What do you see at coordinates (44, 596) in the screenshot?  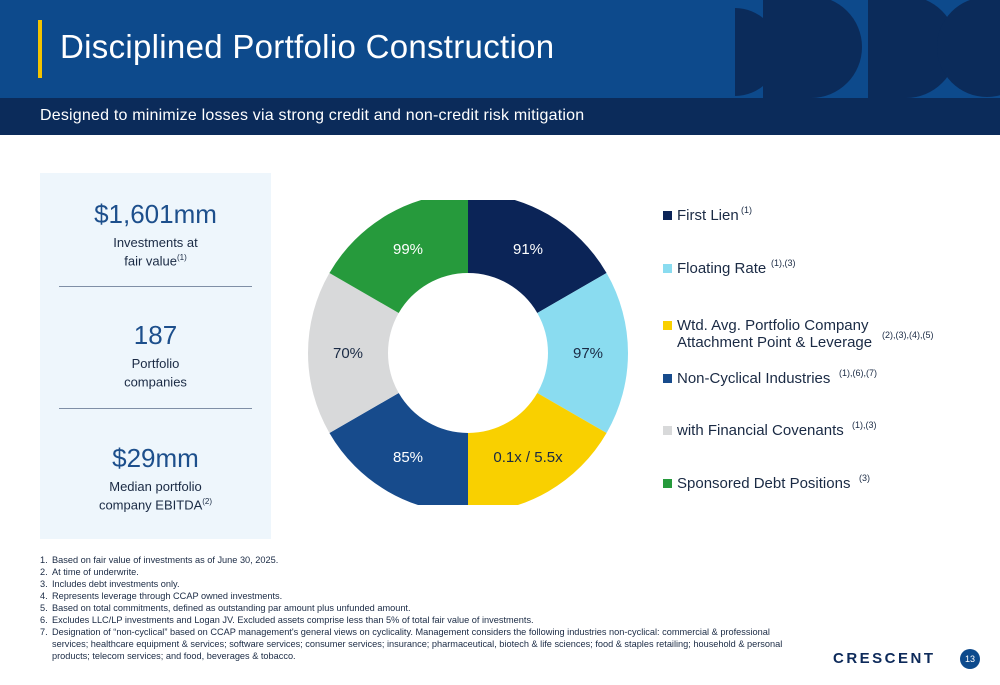 I see `footnote-number: 4.` at bounding box center [44, 596].